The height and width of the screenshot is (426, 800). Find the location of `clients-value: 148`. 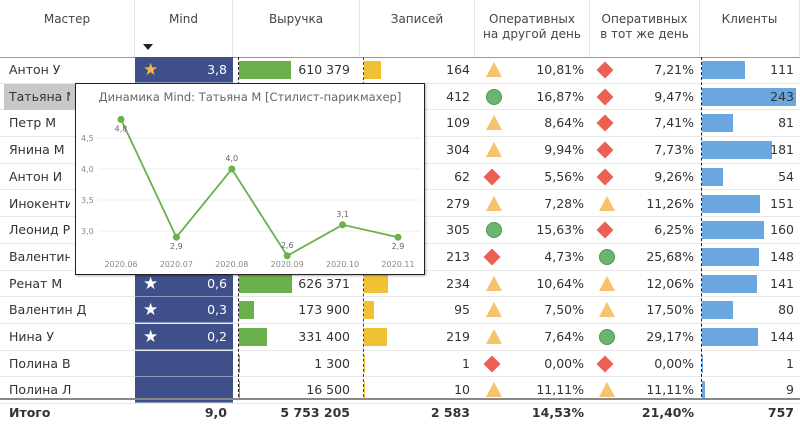

clients-value: 148 is located at coordinates (777, 257).